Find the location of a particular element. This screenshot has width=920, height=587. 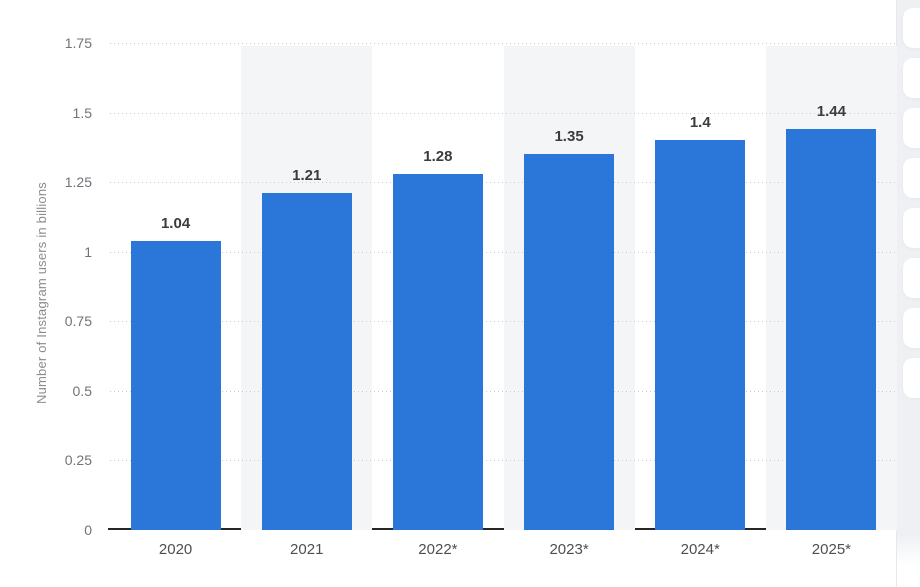

y-tick-label: 1.25 is located at coordinates (78, 182).